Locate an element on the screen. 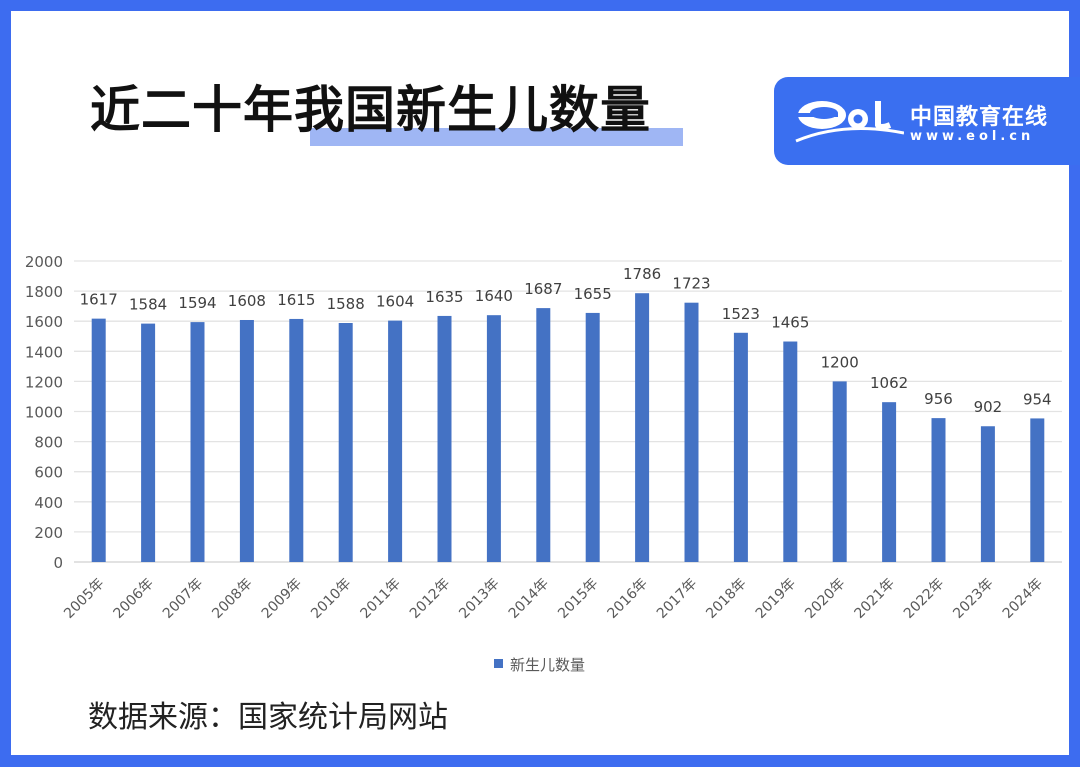 Image resolution: width=1080 pixels, height=767 pixels. x-tick-label: 2006年 is located at coordinates (134, 599).